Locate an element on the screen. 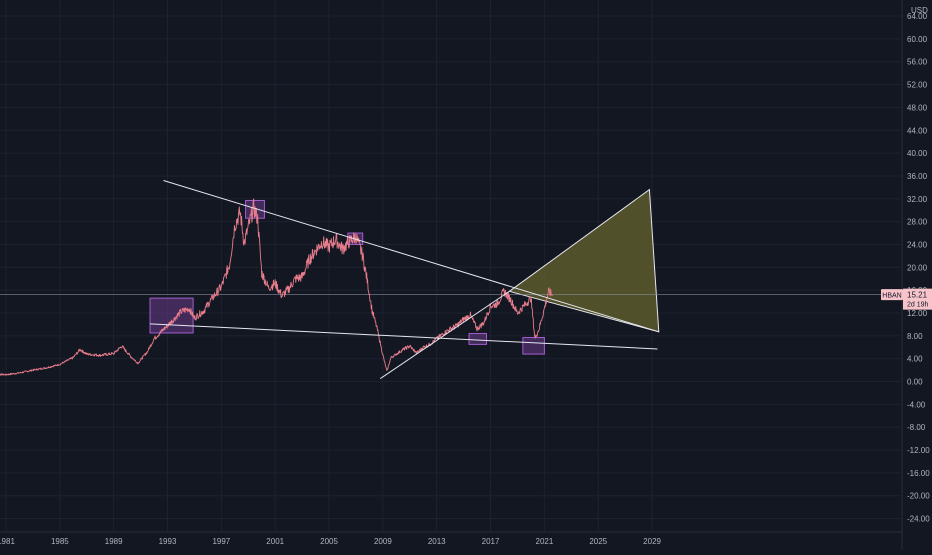 This screenshot has height=555, width=932. last-price-label-group: HBAN 15.21 2d 19h is located at coordinates (906, 299).